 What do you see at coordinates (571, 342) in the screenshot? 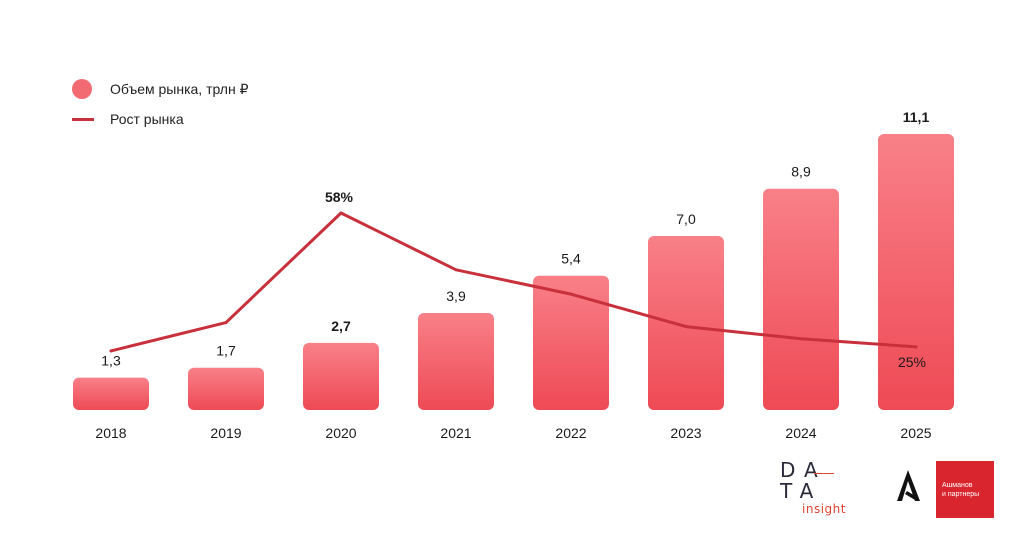
I see `bar-2022` at bounding box center [571, 342].